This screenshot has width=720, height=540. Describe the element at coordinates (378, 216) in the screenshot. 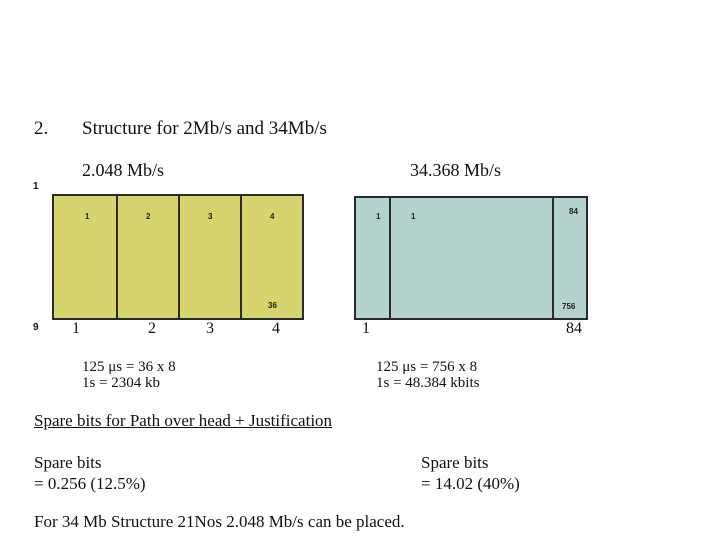

I see `right-col1-label: 1` at that location.